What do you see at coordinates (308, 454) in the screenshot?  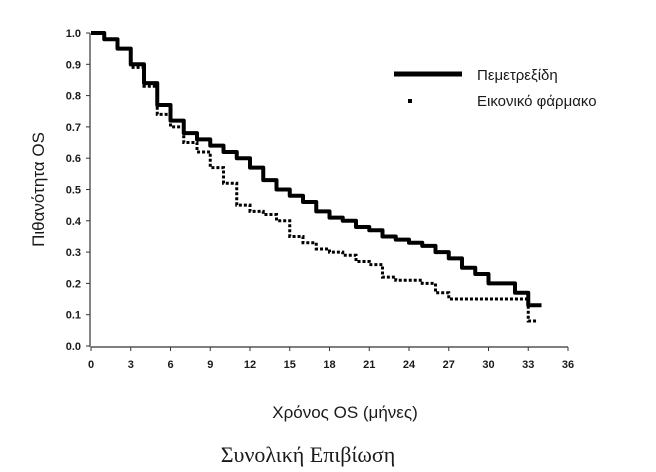 I see `chart-caption: Συνολική Επιβίωση` at bounding box center [308, 454].